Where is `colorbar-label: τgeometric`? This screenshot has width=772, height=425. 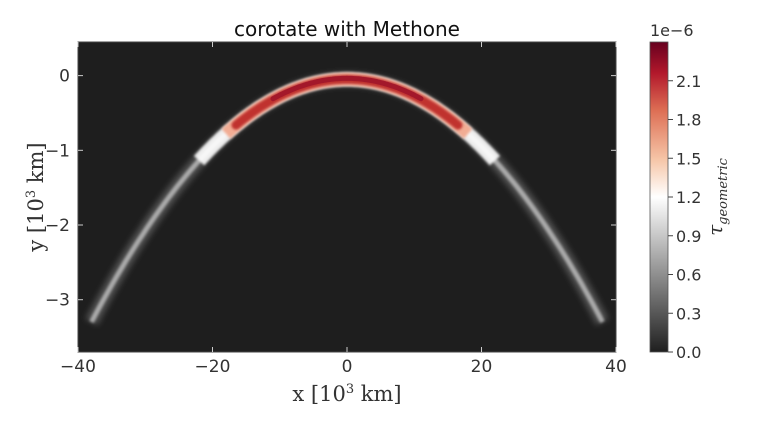
colorbar-label: τgeometric is located at coordinates (717, 196).